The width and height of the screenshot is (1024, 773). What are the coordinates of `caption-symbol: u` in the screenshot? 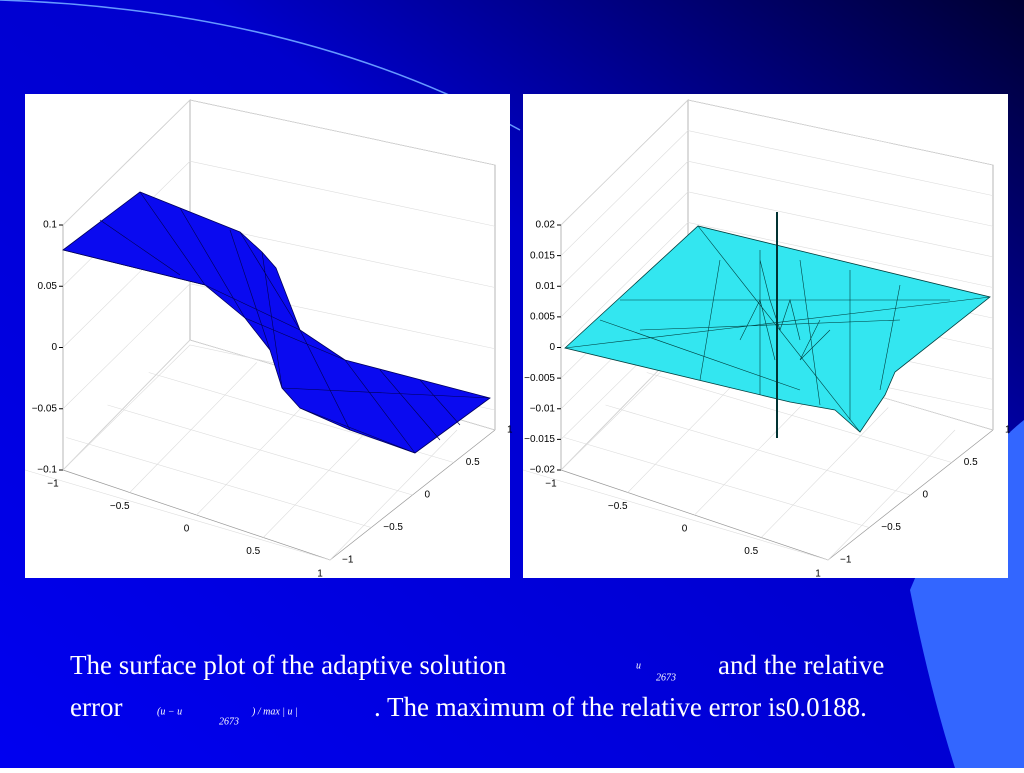 It's located at (638, 665).